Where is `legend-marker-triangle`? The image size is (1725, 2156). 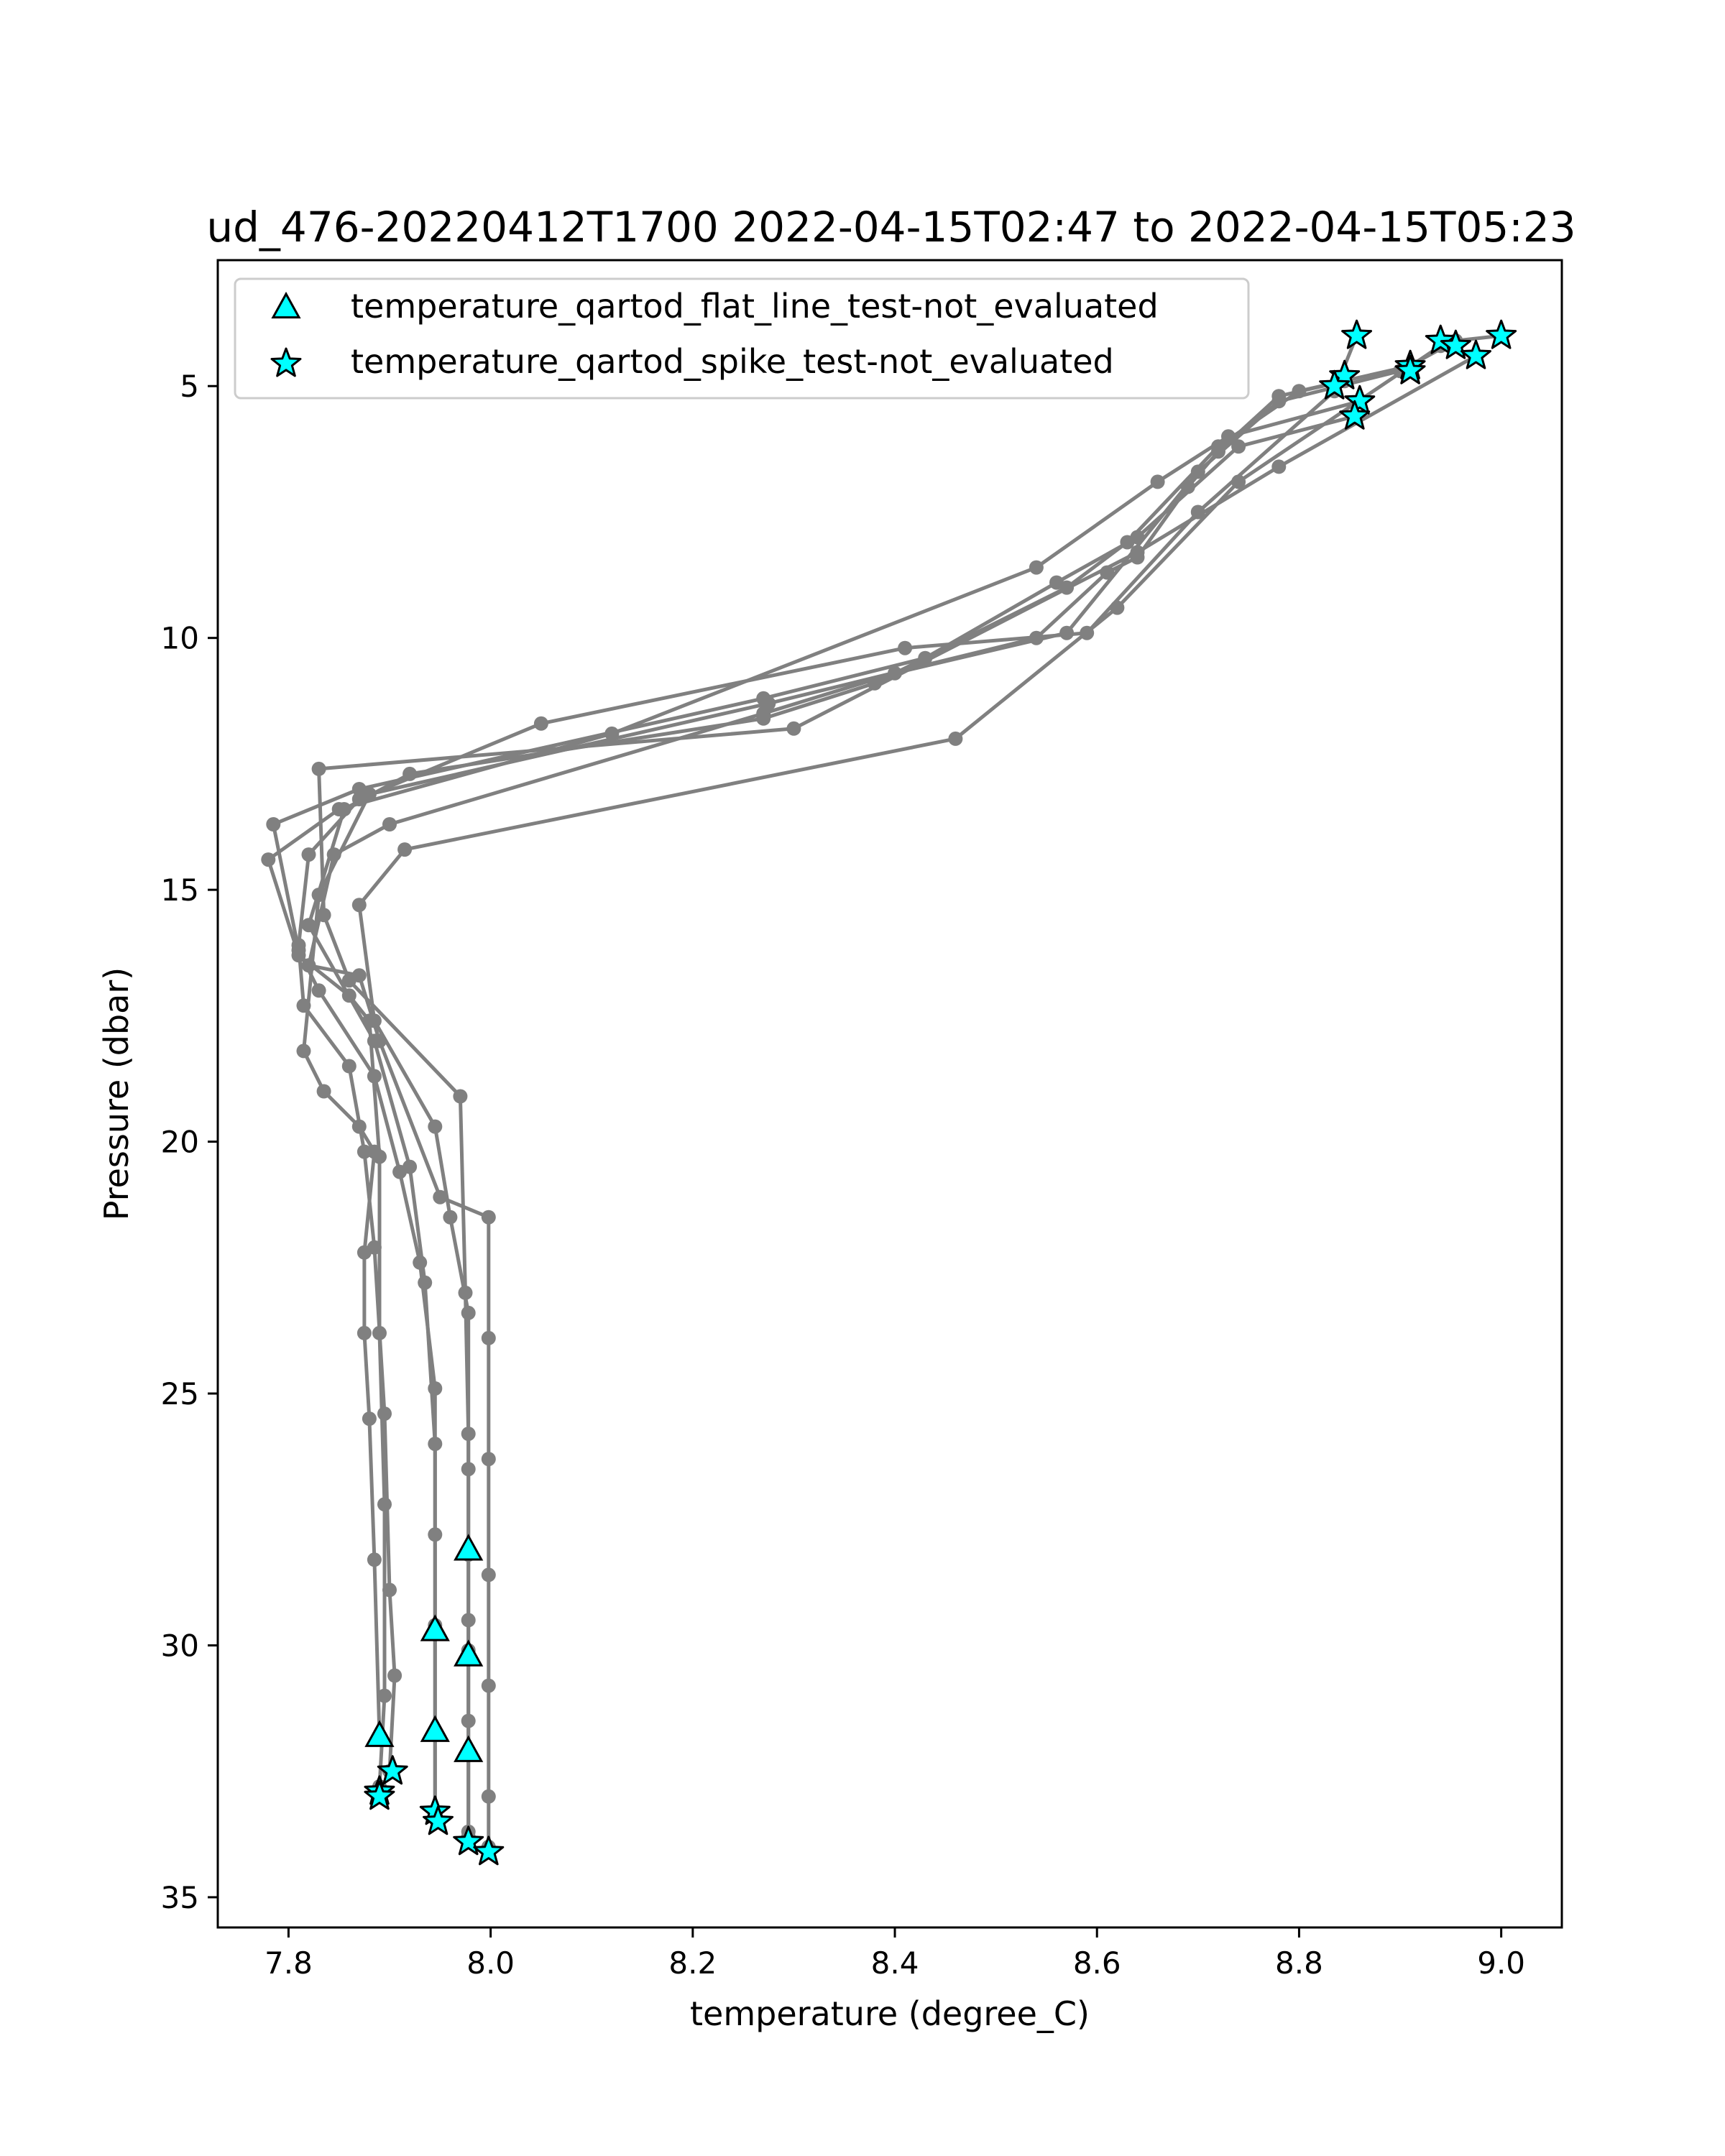
legend-marker-triangle is located at coordinates (286, 305).